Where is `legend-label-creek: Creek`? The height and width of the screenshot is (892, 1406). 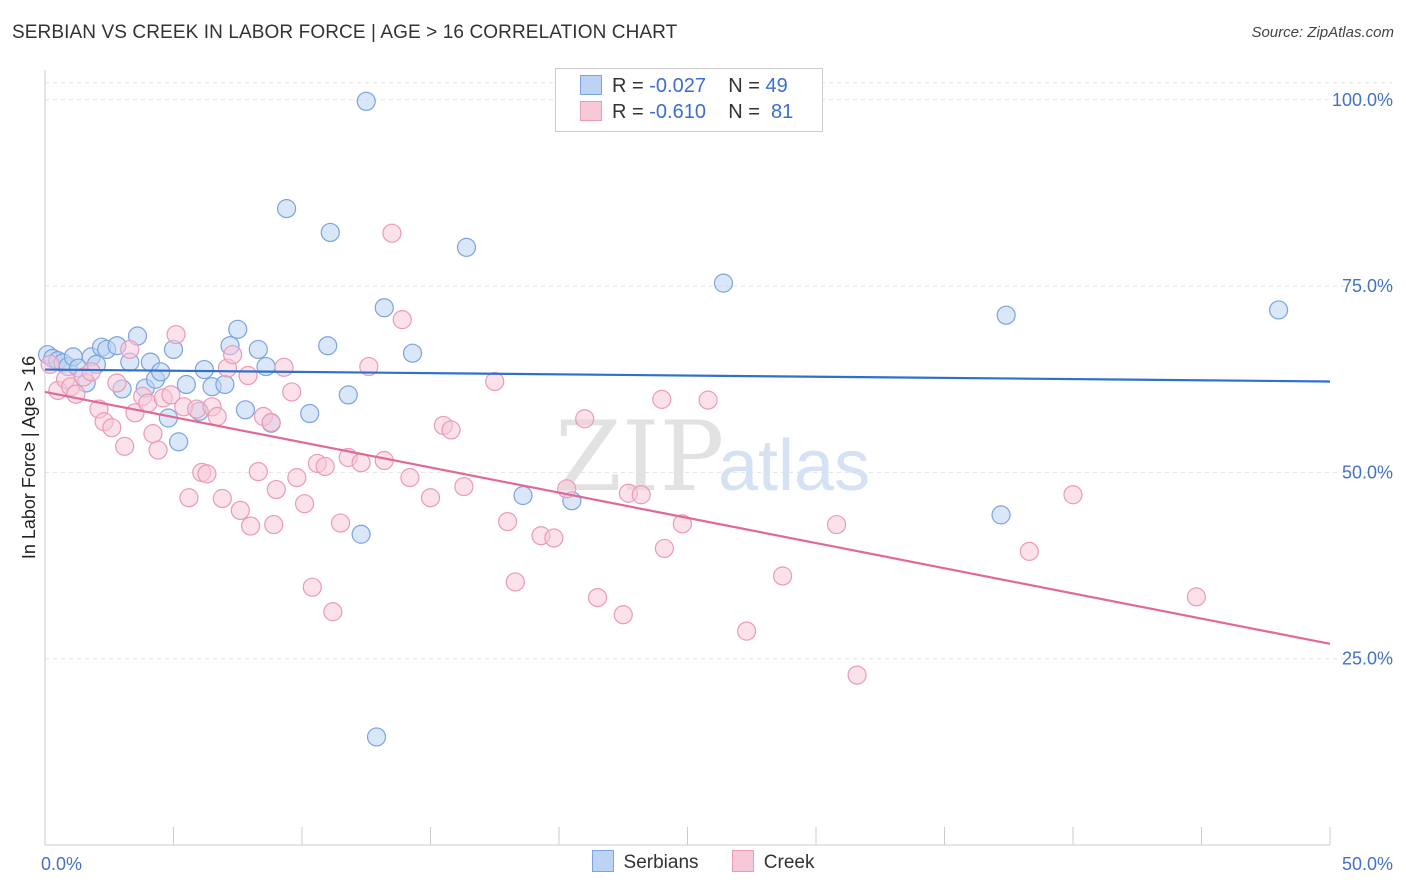 legend-label-creek: Creek is located at coordinates (789, 862).